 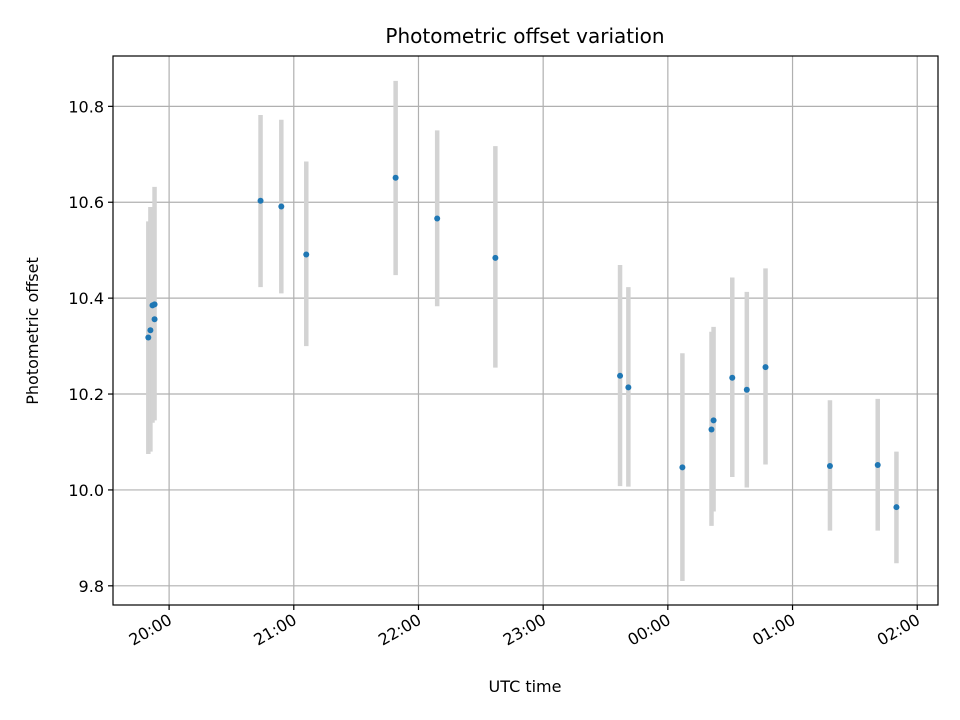 I want to click on y-tick-label: 10.6, so click(x=86, y=202).